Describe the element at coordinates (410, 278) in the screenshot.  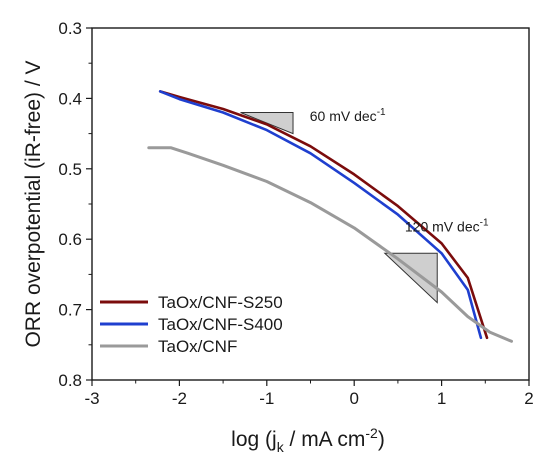
I see `slope-triangle` at that location.